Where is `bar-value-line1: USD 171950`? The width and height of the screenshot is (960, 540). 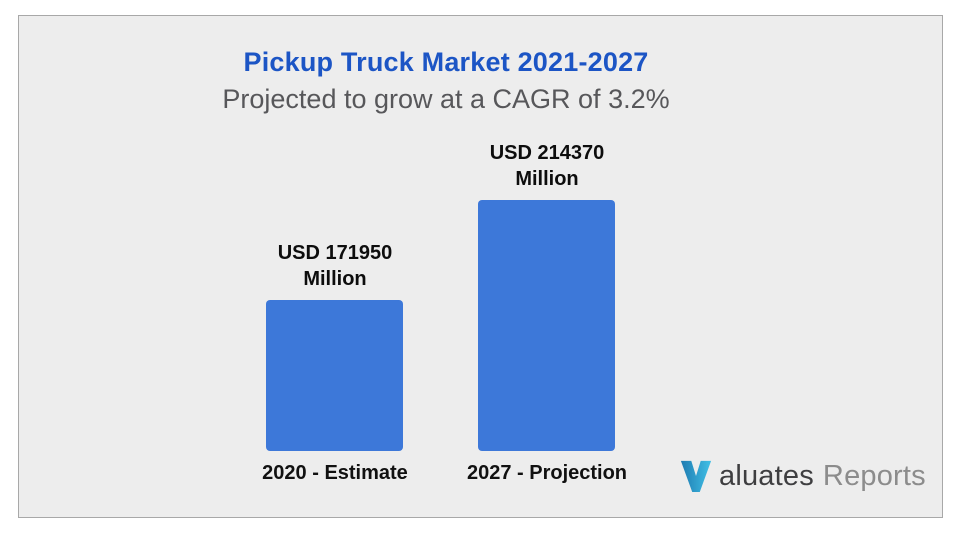
bar-value-line1: USD 171950 is located at coordinates (335, 253).